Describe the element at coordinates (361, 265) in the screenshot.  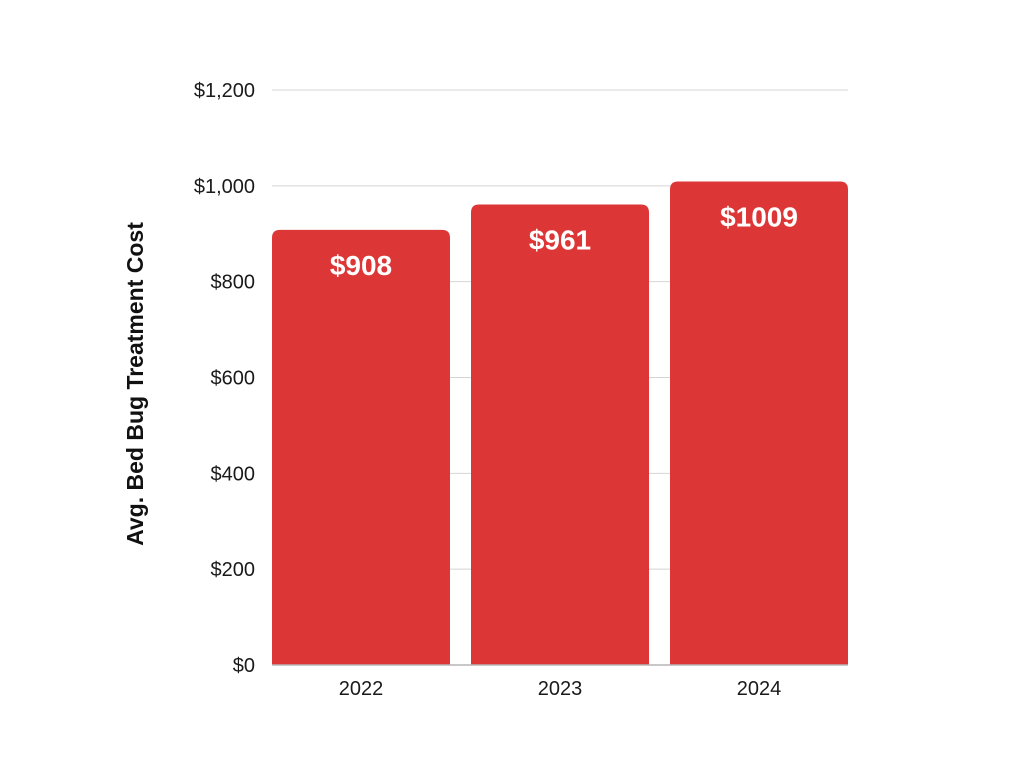
I see `data-label-2022: $908` at that location.